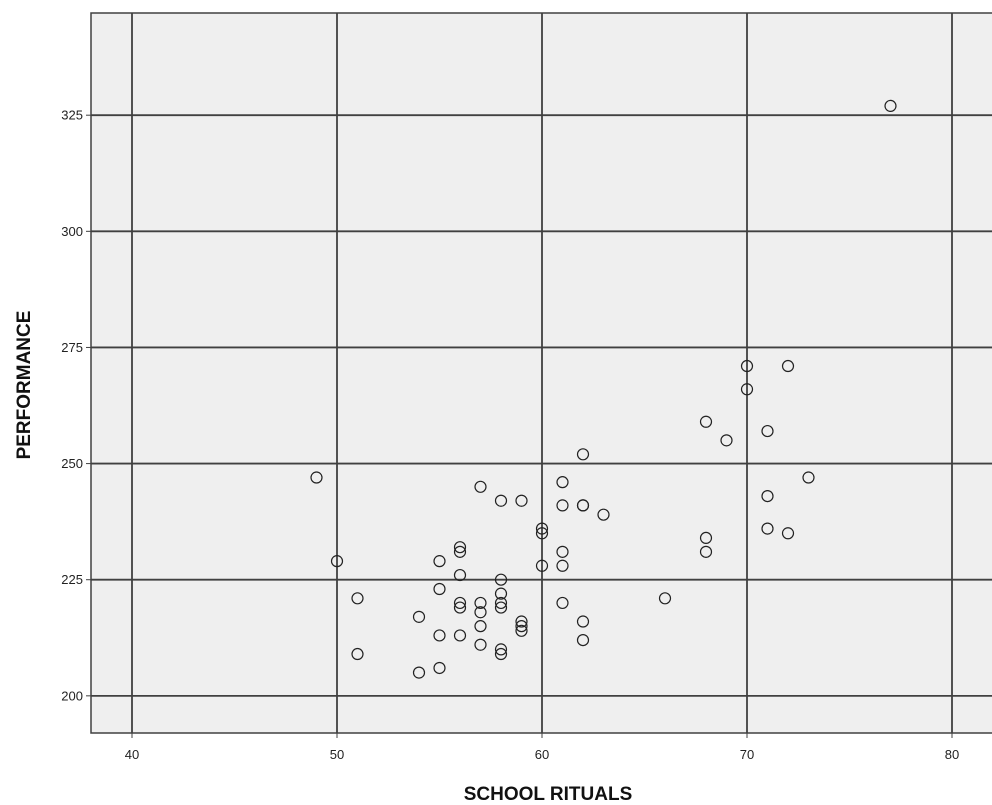  Describe the element at coordinates (72, 579) in the screenshot. I see `y-tick-label: 225` at that location.